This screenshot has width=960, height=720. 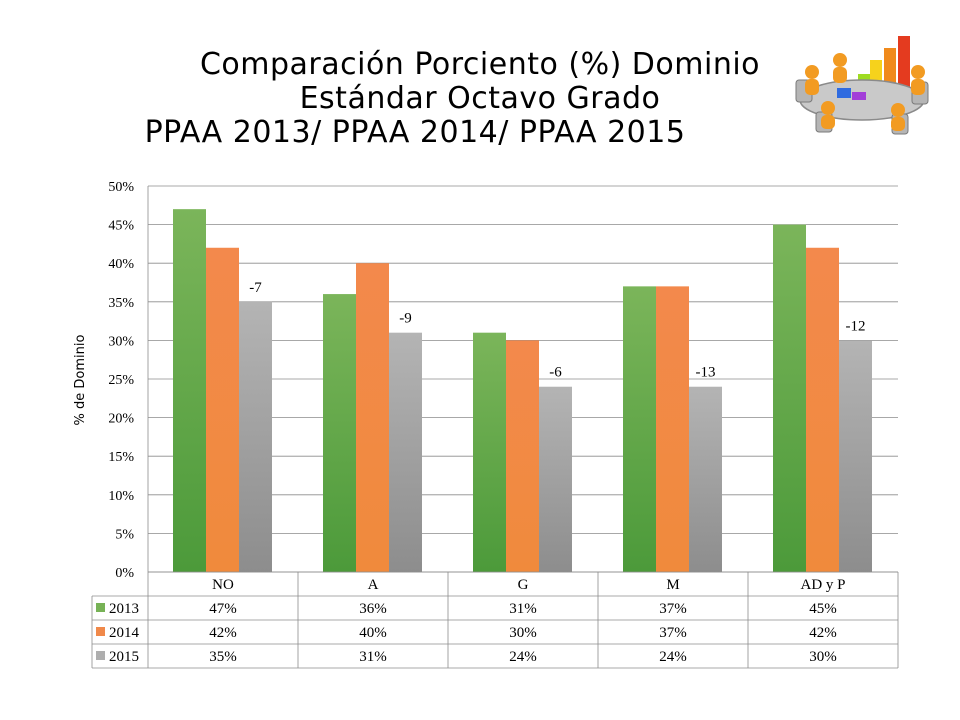 I want to click on annotation-label: -6, so click(x=555, y=373).